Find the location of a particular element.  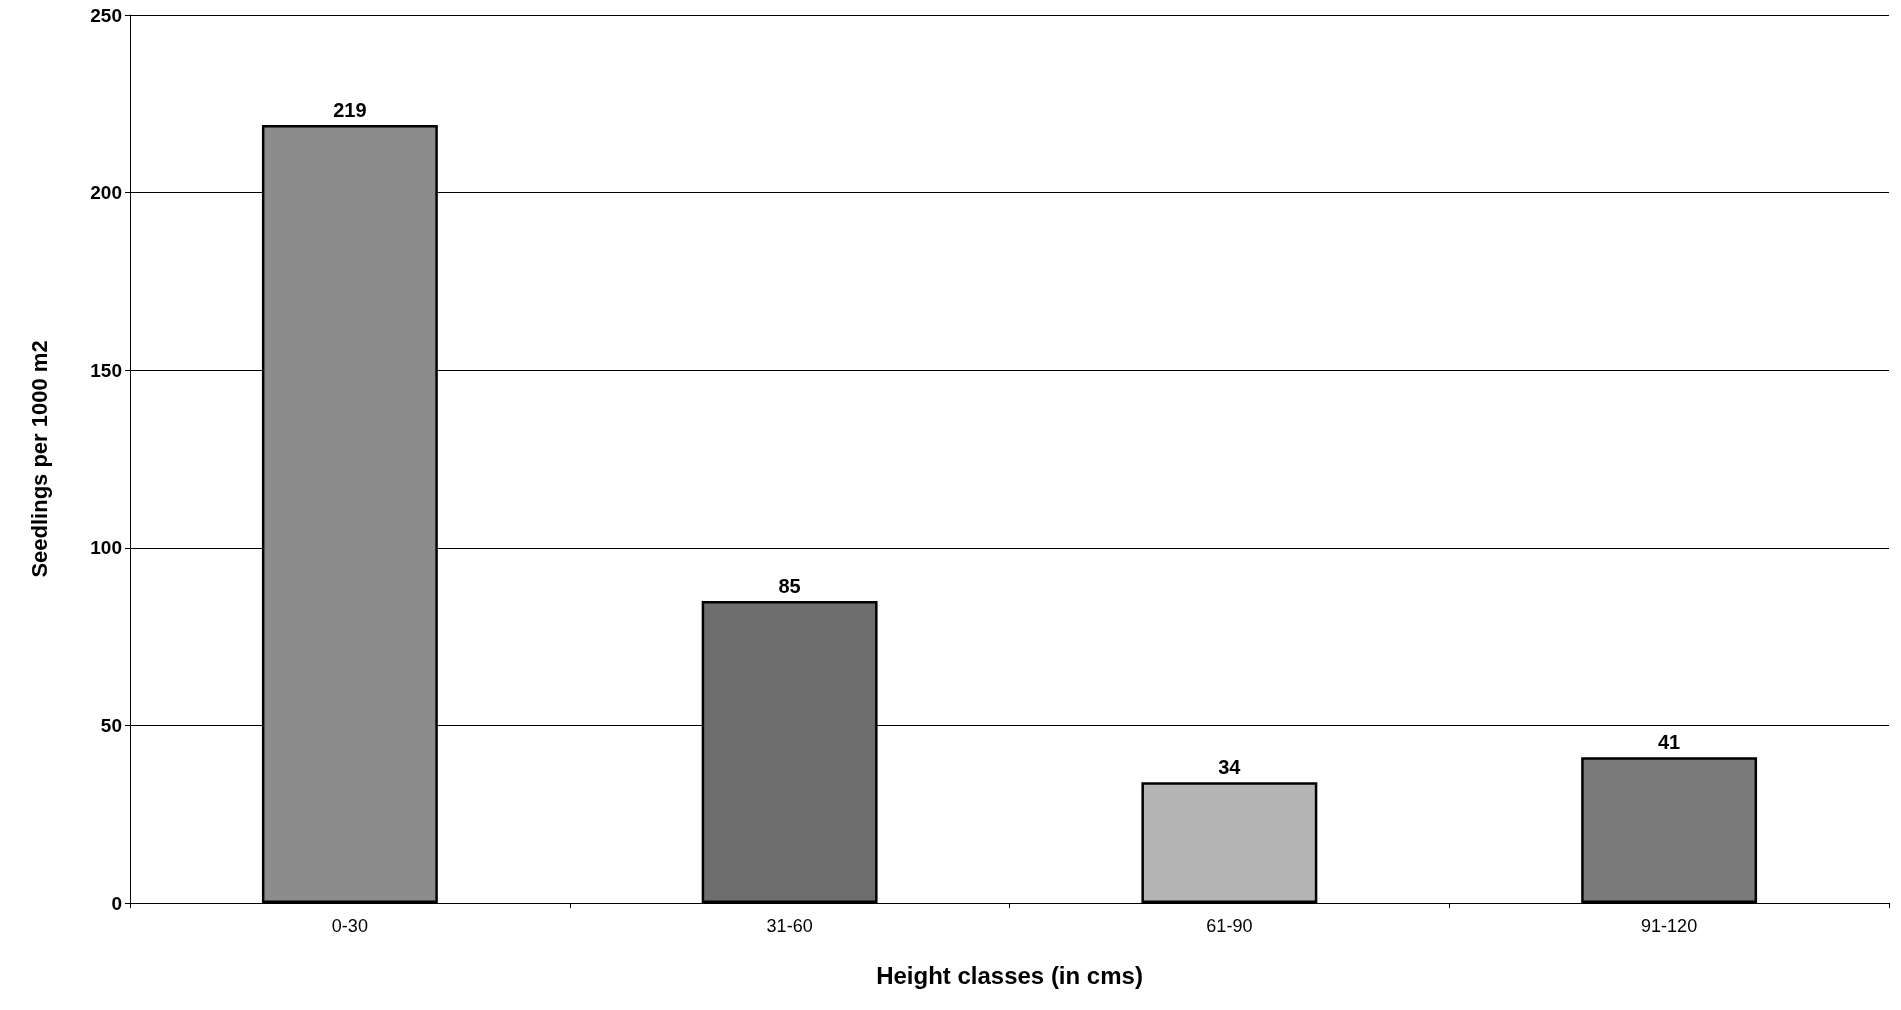

y-tick-label: 100 is located at coordinates (106, 548).